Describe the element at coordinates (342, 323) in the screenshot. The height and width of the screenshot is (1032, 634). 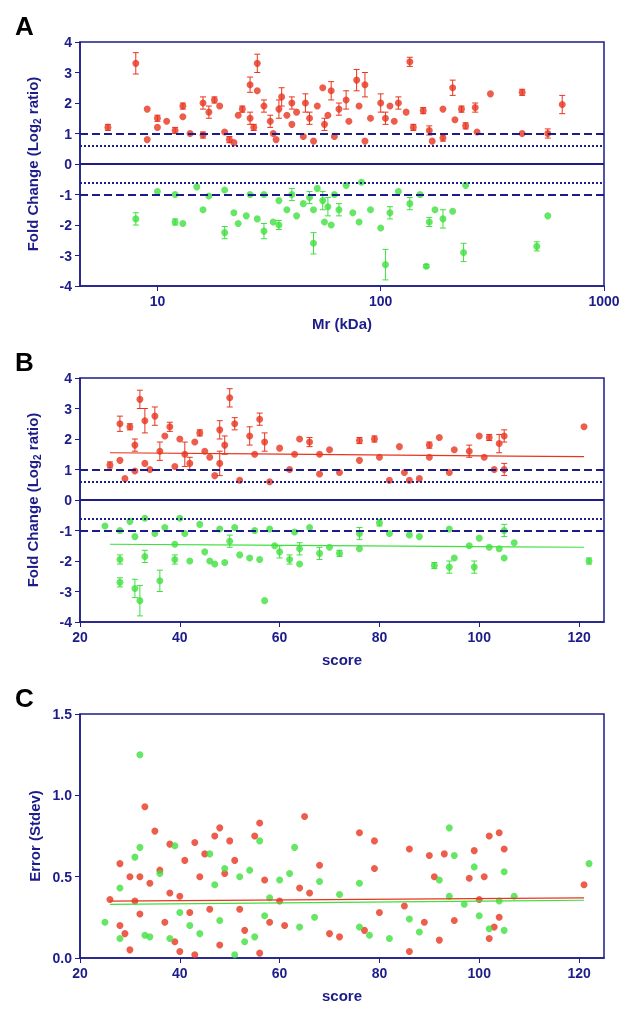
I see `x-axis-title: Mr (kDa)` at that location.